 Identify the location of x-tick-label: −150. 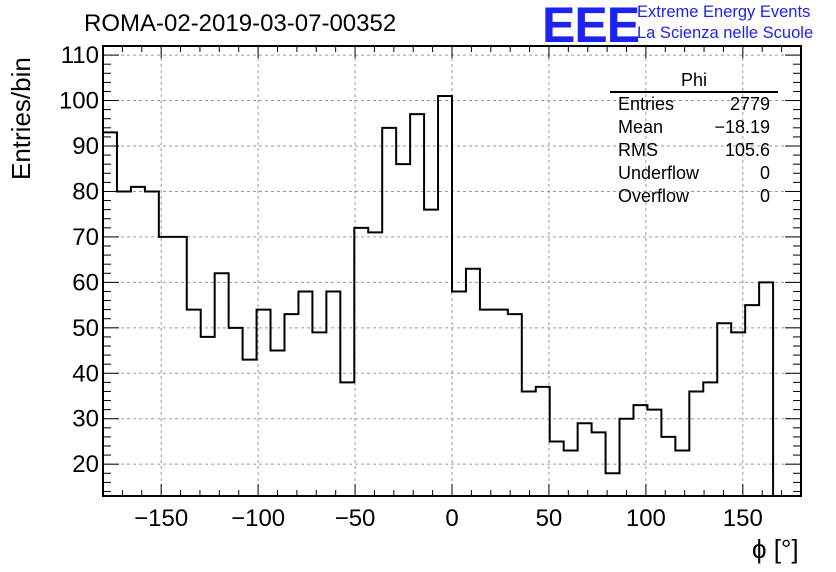
(161, 518).